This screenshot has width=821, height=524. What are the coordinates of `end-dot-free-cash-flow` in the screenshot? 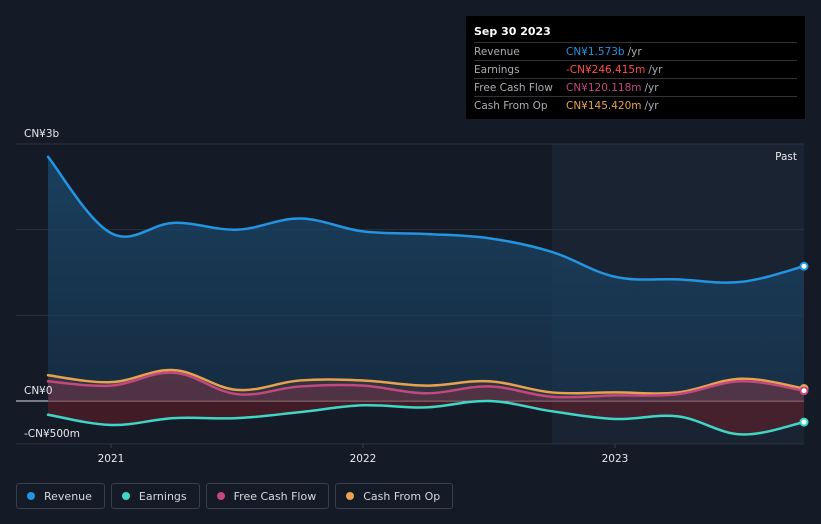 It's located at (804, 391).